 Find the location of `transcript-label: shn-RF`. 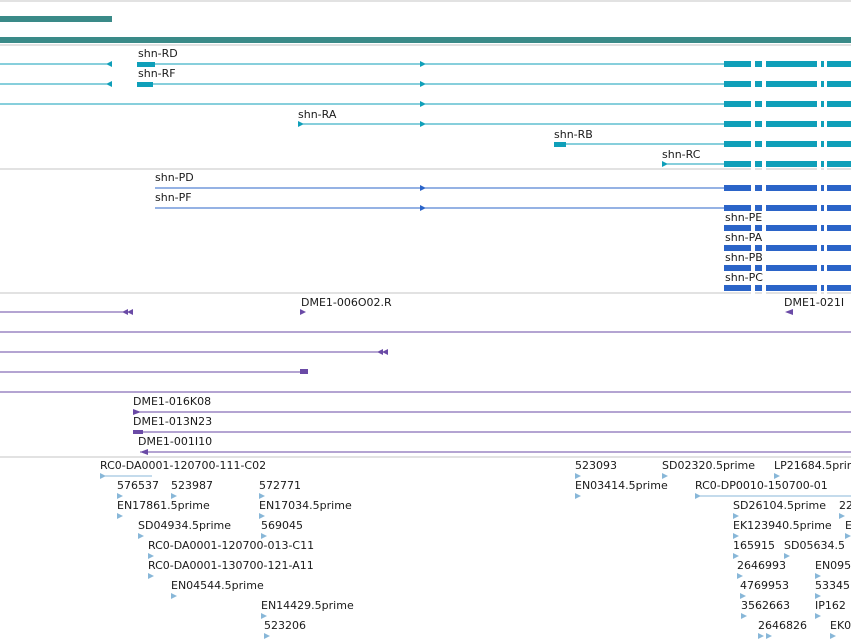

transcript-label: shn-RF is located at coordinates (157, 73).